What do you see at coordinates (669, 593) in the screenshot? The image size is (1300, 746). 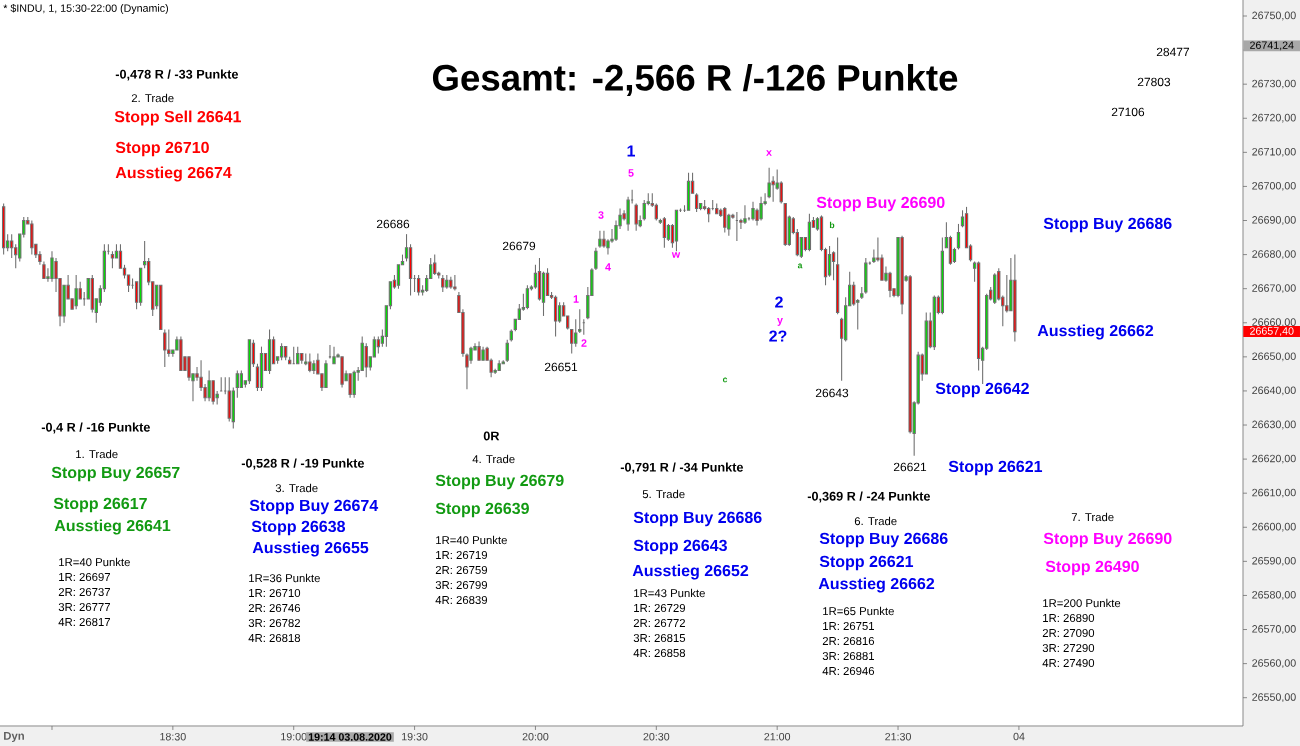 I see `annotation: 1R=43 Punkte` at bounding box center [669, 593].